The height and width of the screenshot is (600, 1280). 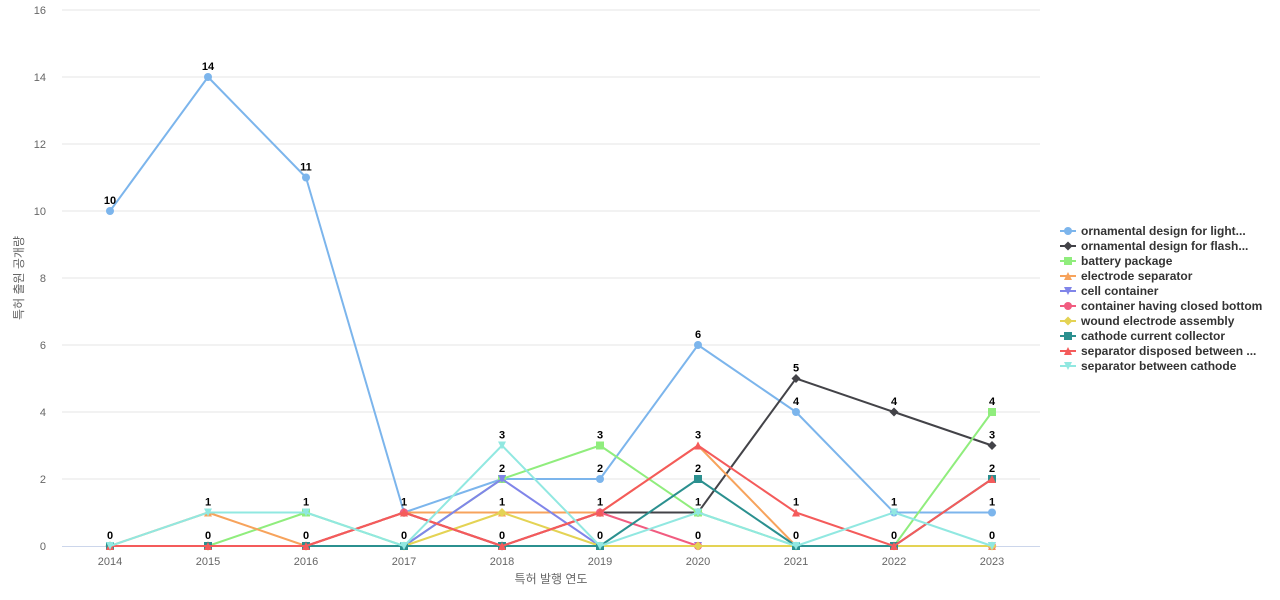 What do you see at coordinates (698, 335) in the screenshot?
I see `data-label: 6` at bounding box center [698, 335].